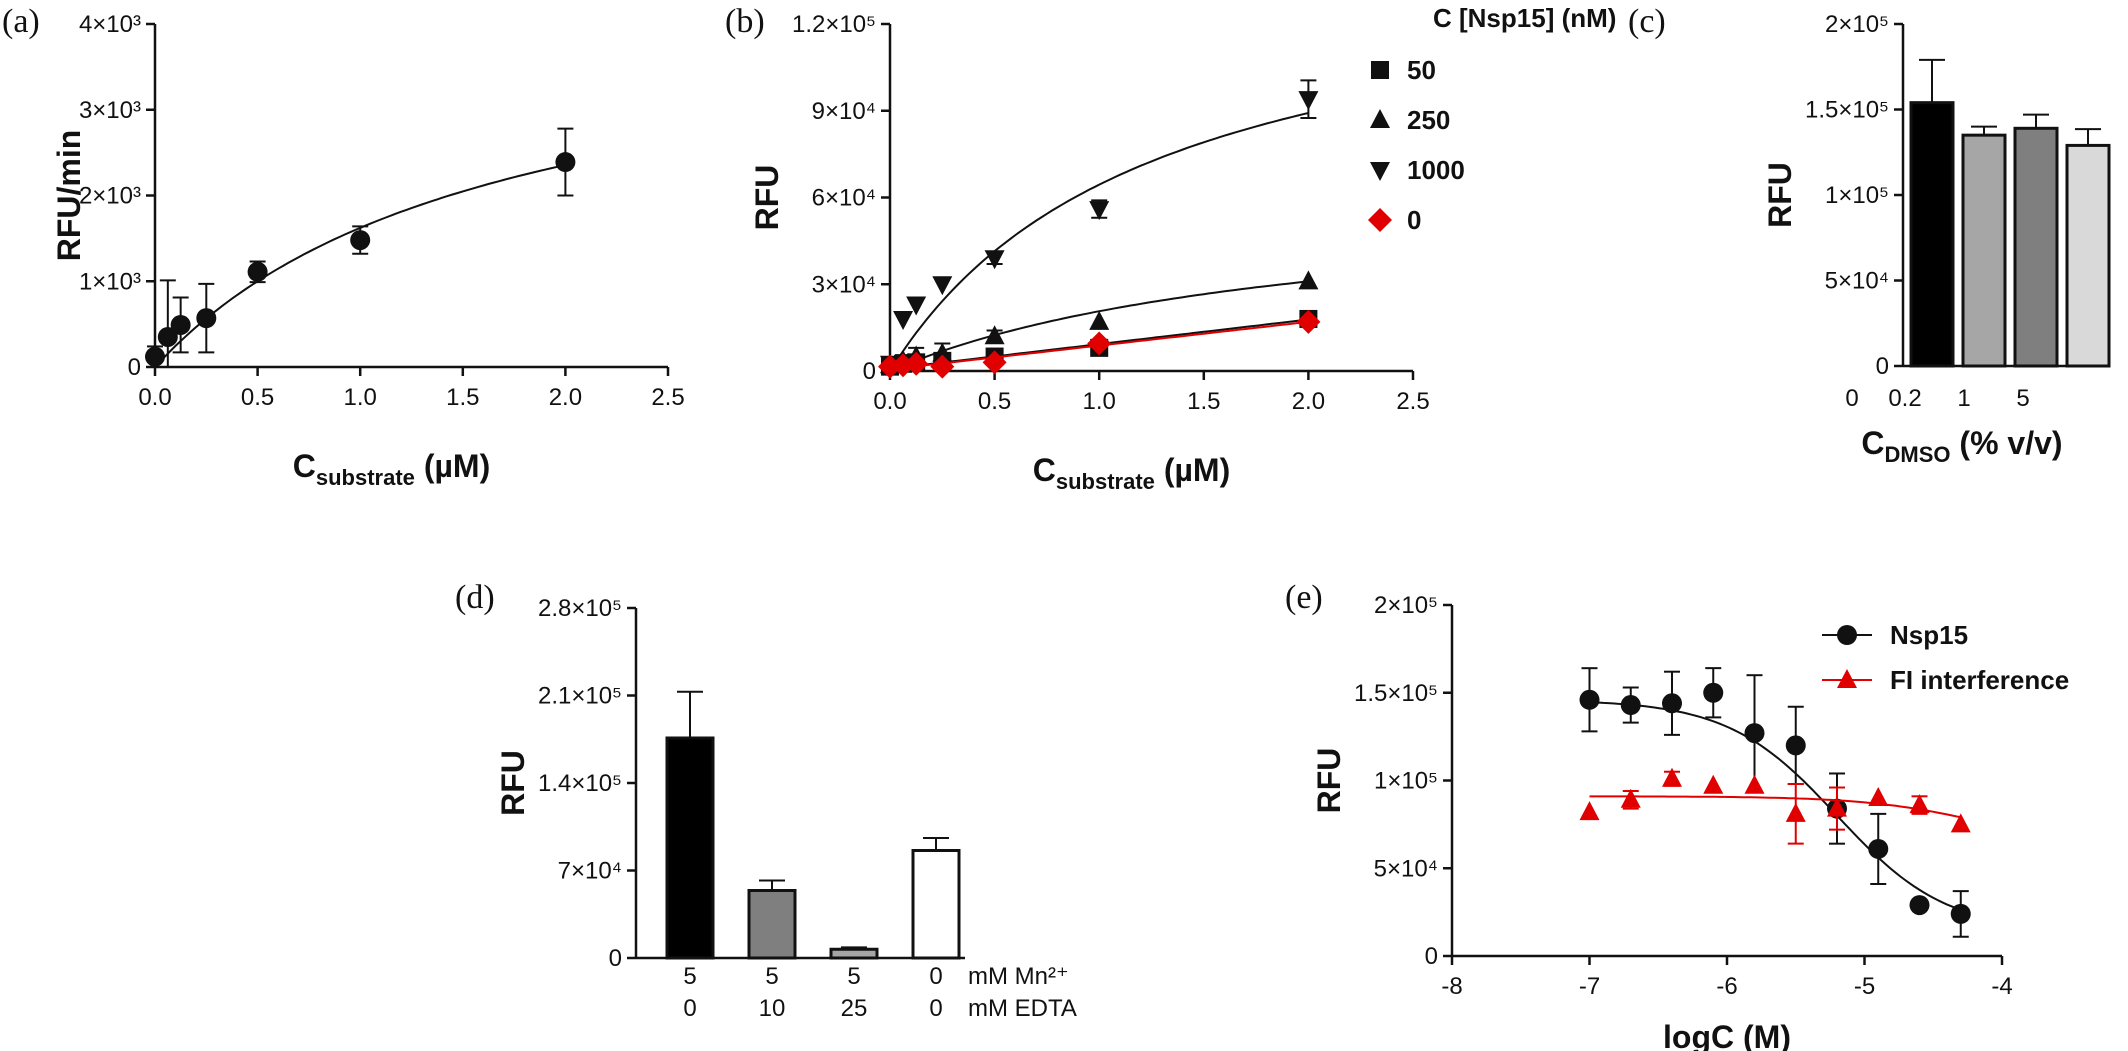 The width and height of the screenshot is (2128, 1051). I want to click on y-tick-label: 9×10⁴, so click(844, 111).